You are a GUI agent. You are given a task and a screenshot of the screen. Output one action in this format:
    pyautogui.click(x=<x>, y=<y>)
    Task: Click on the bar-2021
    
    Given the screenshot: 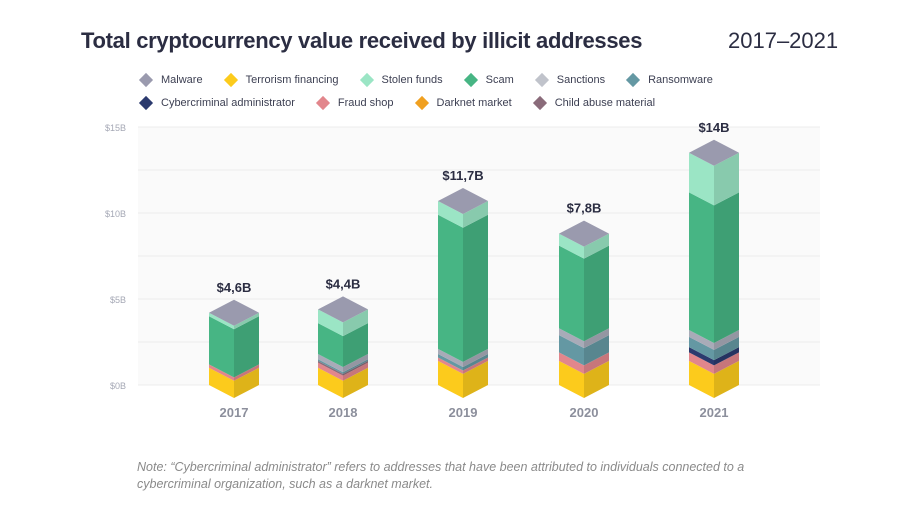 What is the action you would take?
    pyautogui.click(x=714, y=268)
    